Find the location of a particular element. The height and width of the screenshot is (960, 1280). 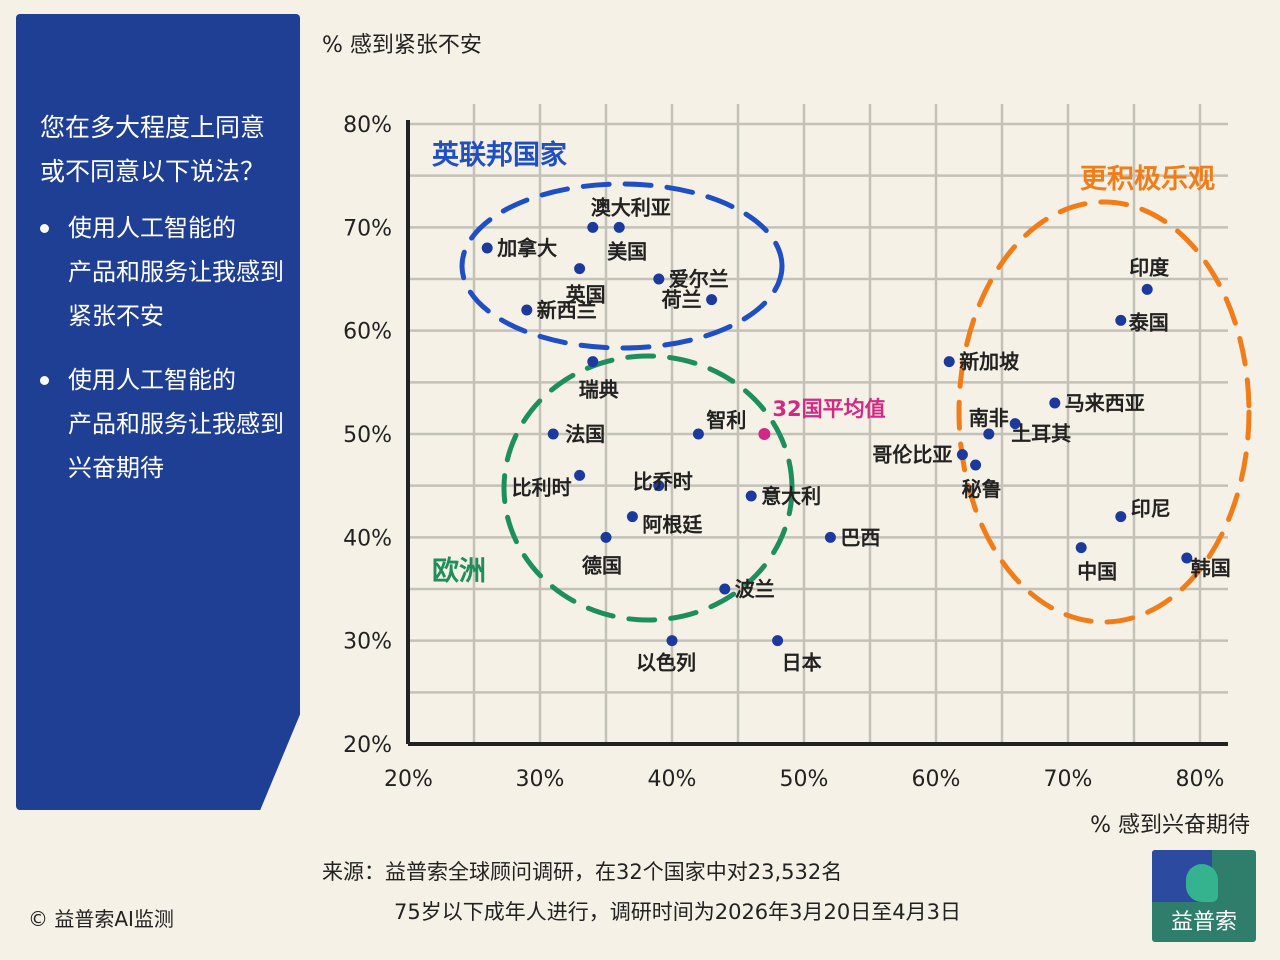

point-label: 泰国 is located at coordinates (1148, 322).